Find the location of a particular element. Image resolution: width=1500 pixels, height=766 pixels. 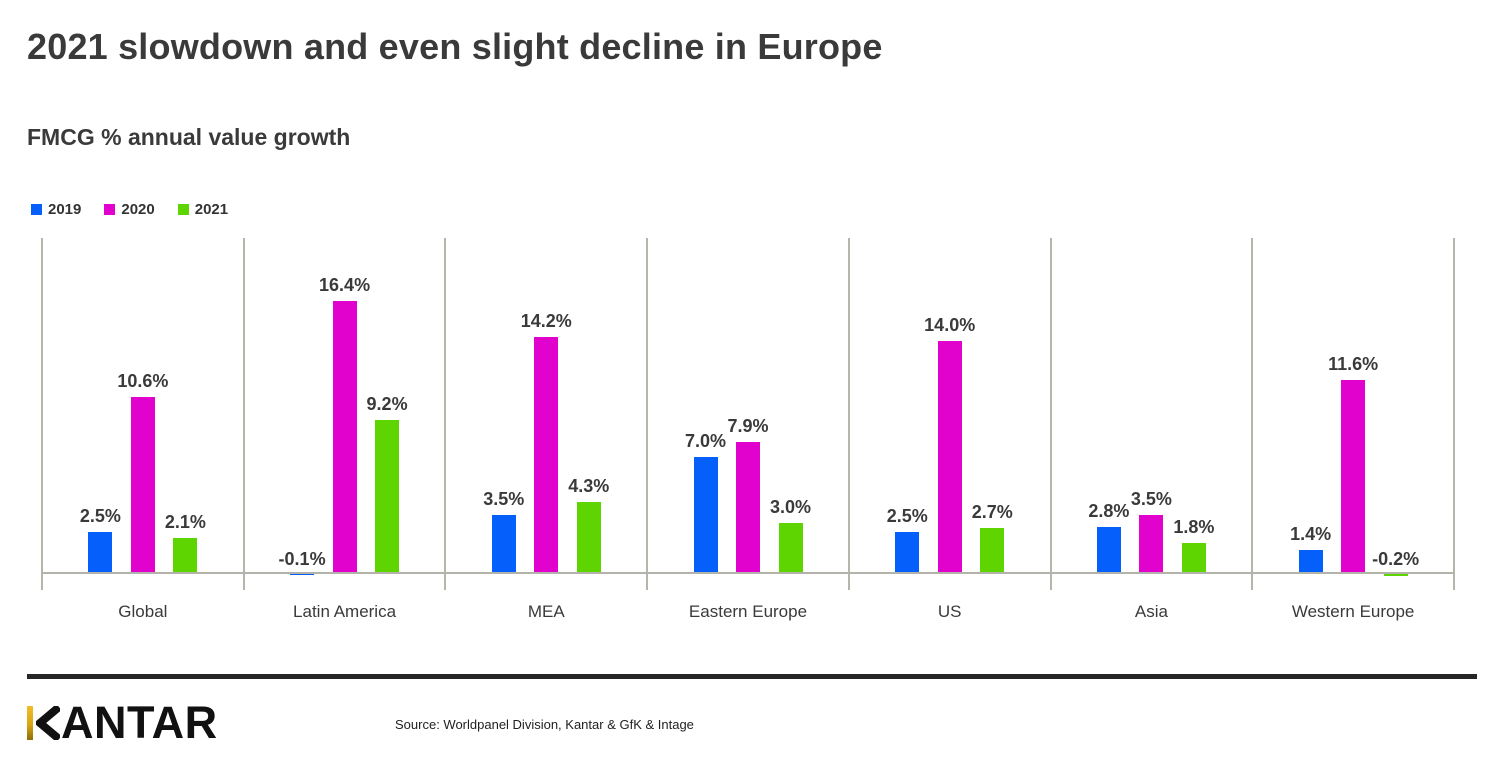

bar-2021-latin-america is located at coordinates (387, 496).